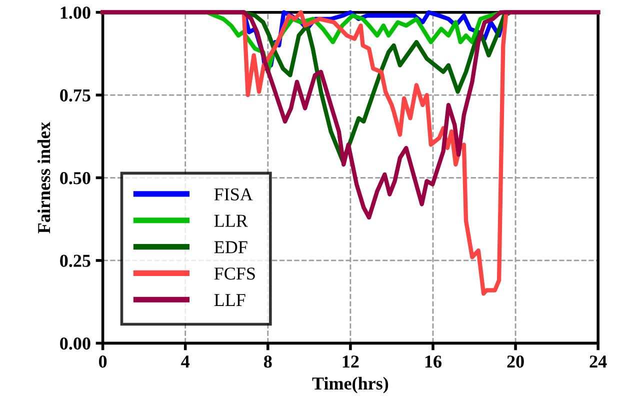  I want to click on x-tick-label: 8, so click(268, 362).